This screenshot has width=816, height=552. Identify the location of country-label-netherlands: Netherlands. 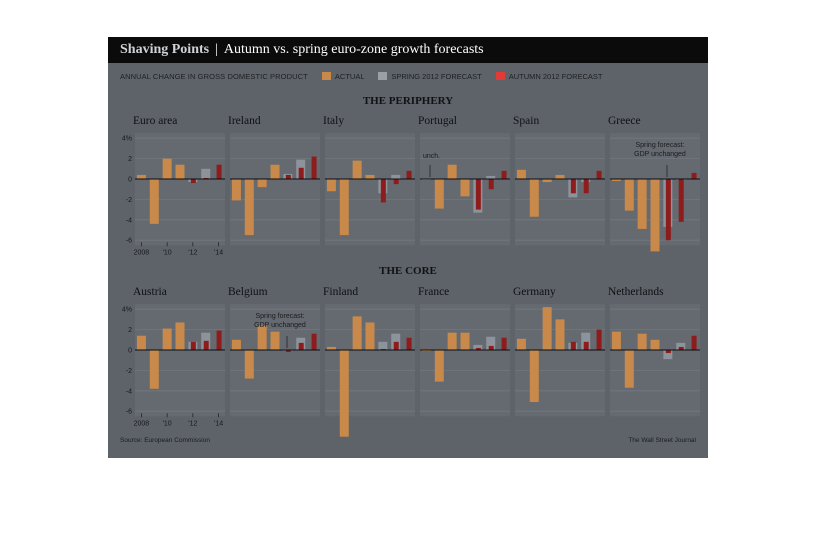
(636, 292).